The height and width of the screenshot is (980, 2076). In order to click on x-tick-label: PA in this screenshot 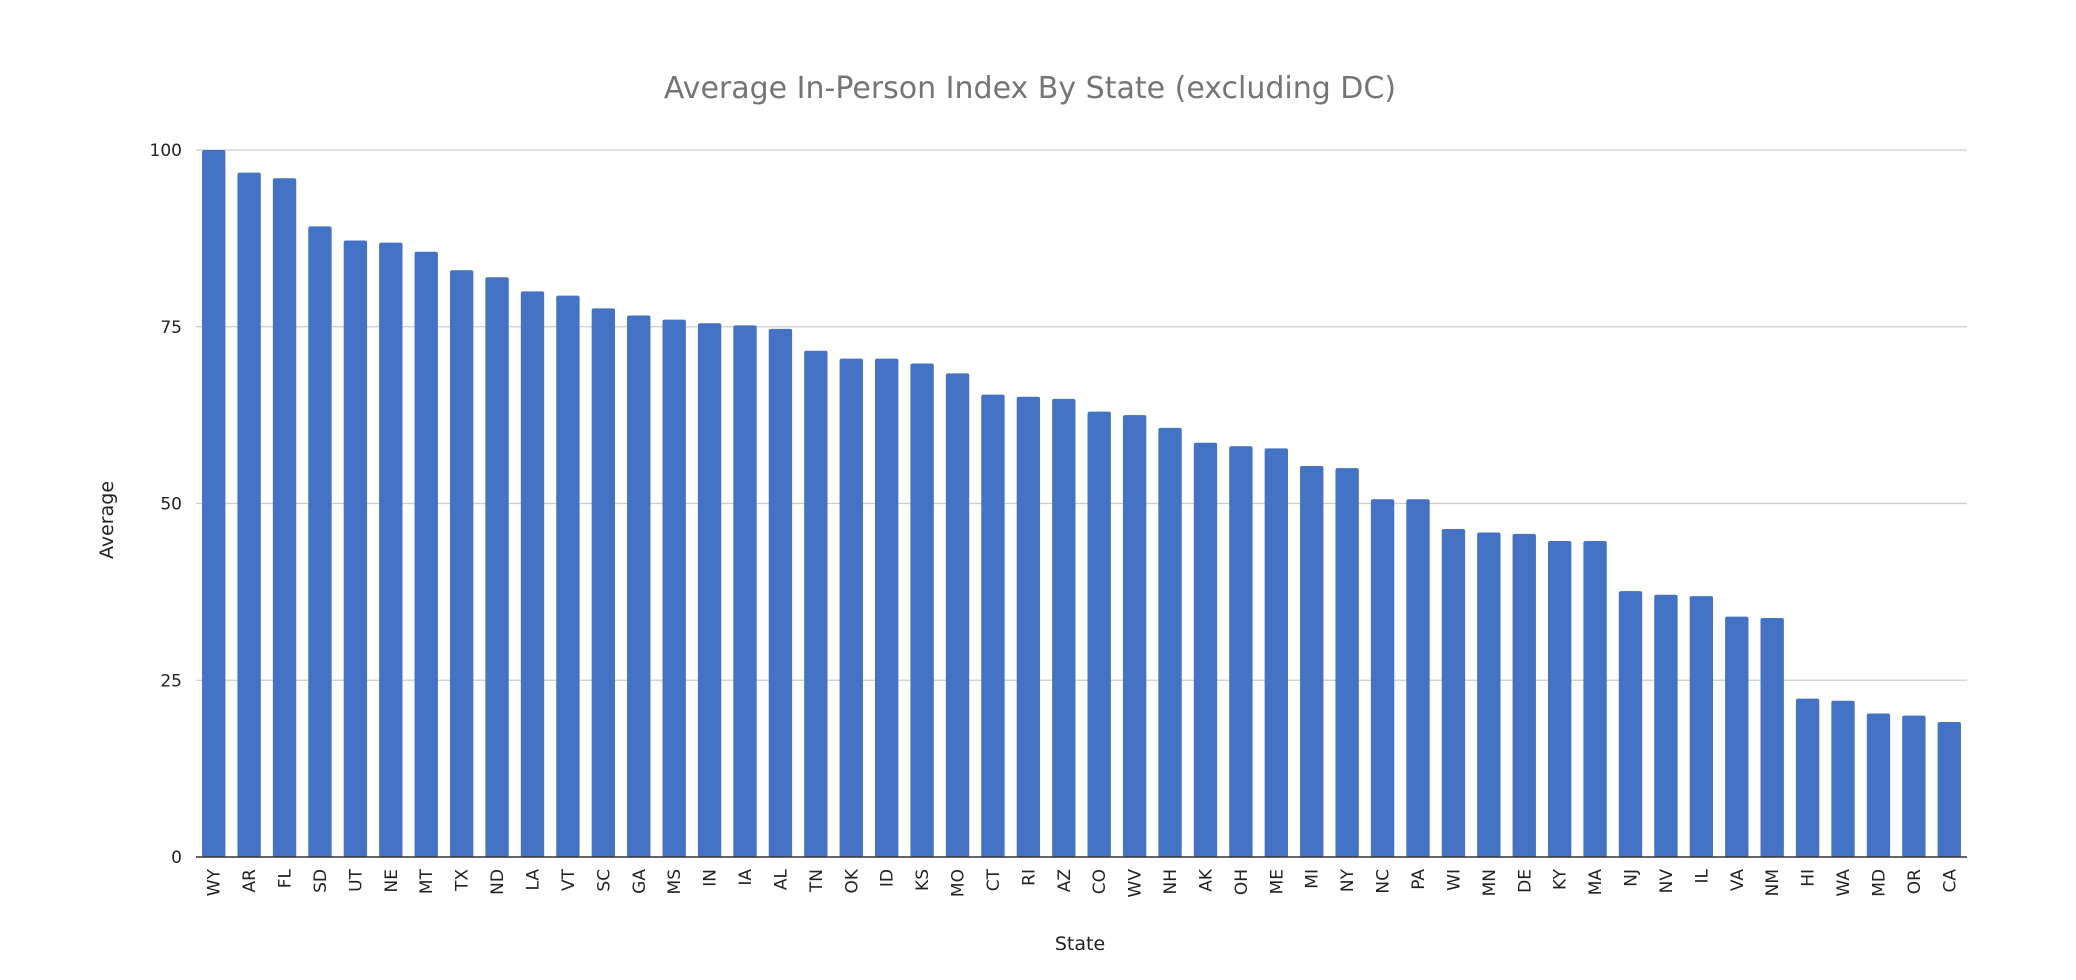, I will do `click(1419, 879)`.